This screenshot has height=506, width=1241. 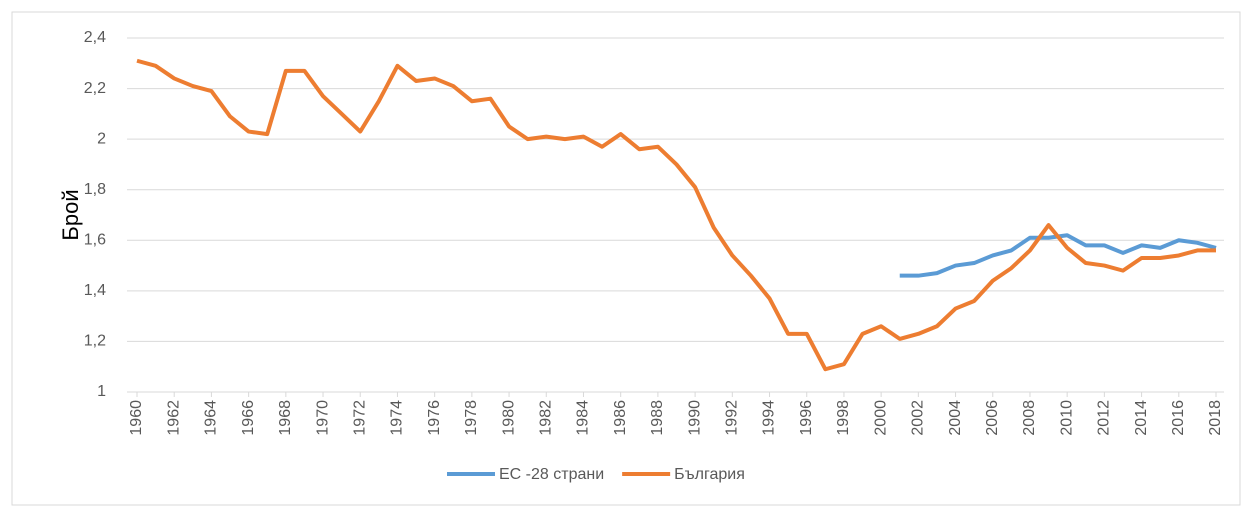 What do you see at coordinates (136, 418) in the screenshot?
I see `x-tick-label: 1960` at bounding box center [136, 418].